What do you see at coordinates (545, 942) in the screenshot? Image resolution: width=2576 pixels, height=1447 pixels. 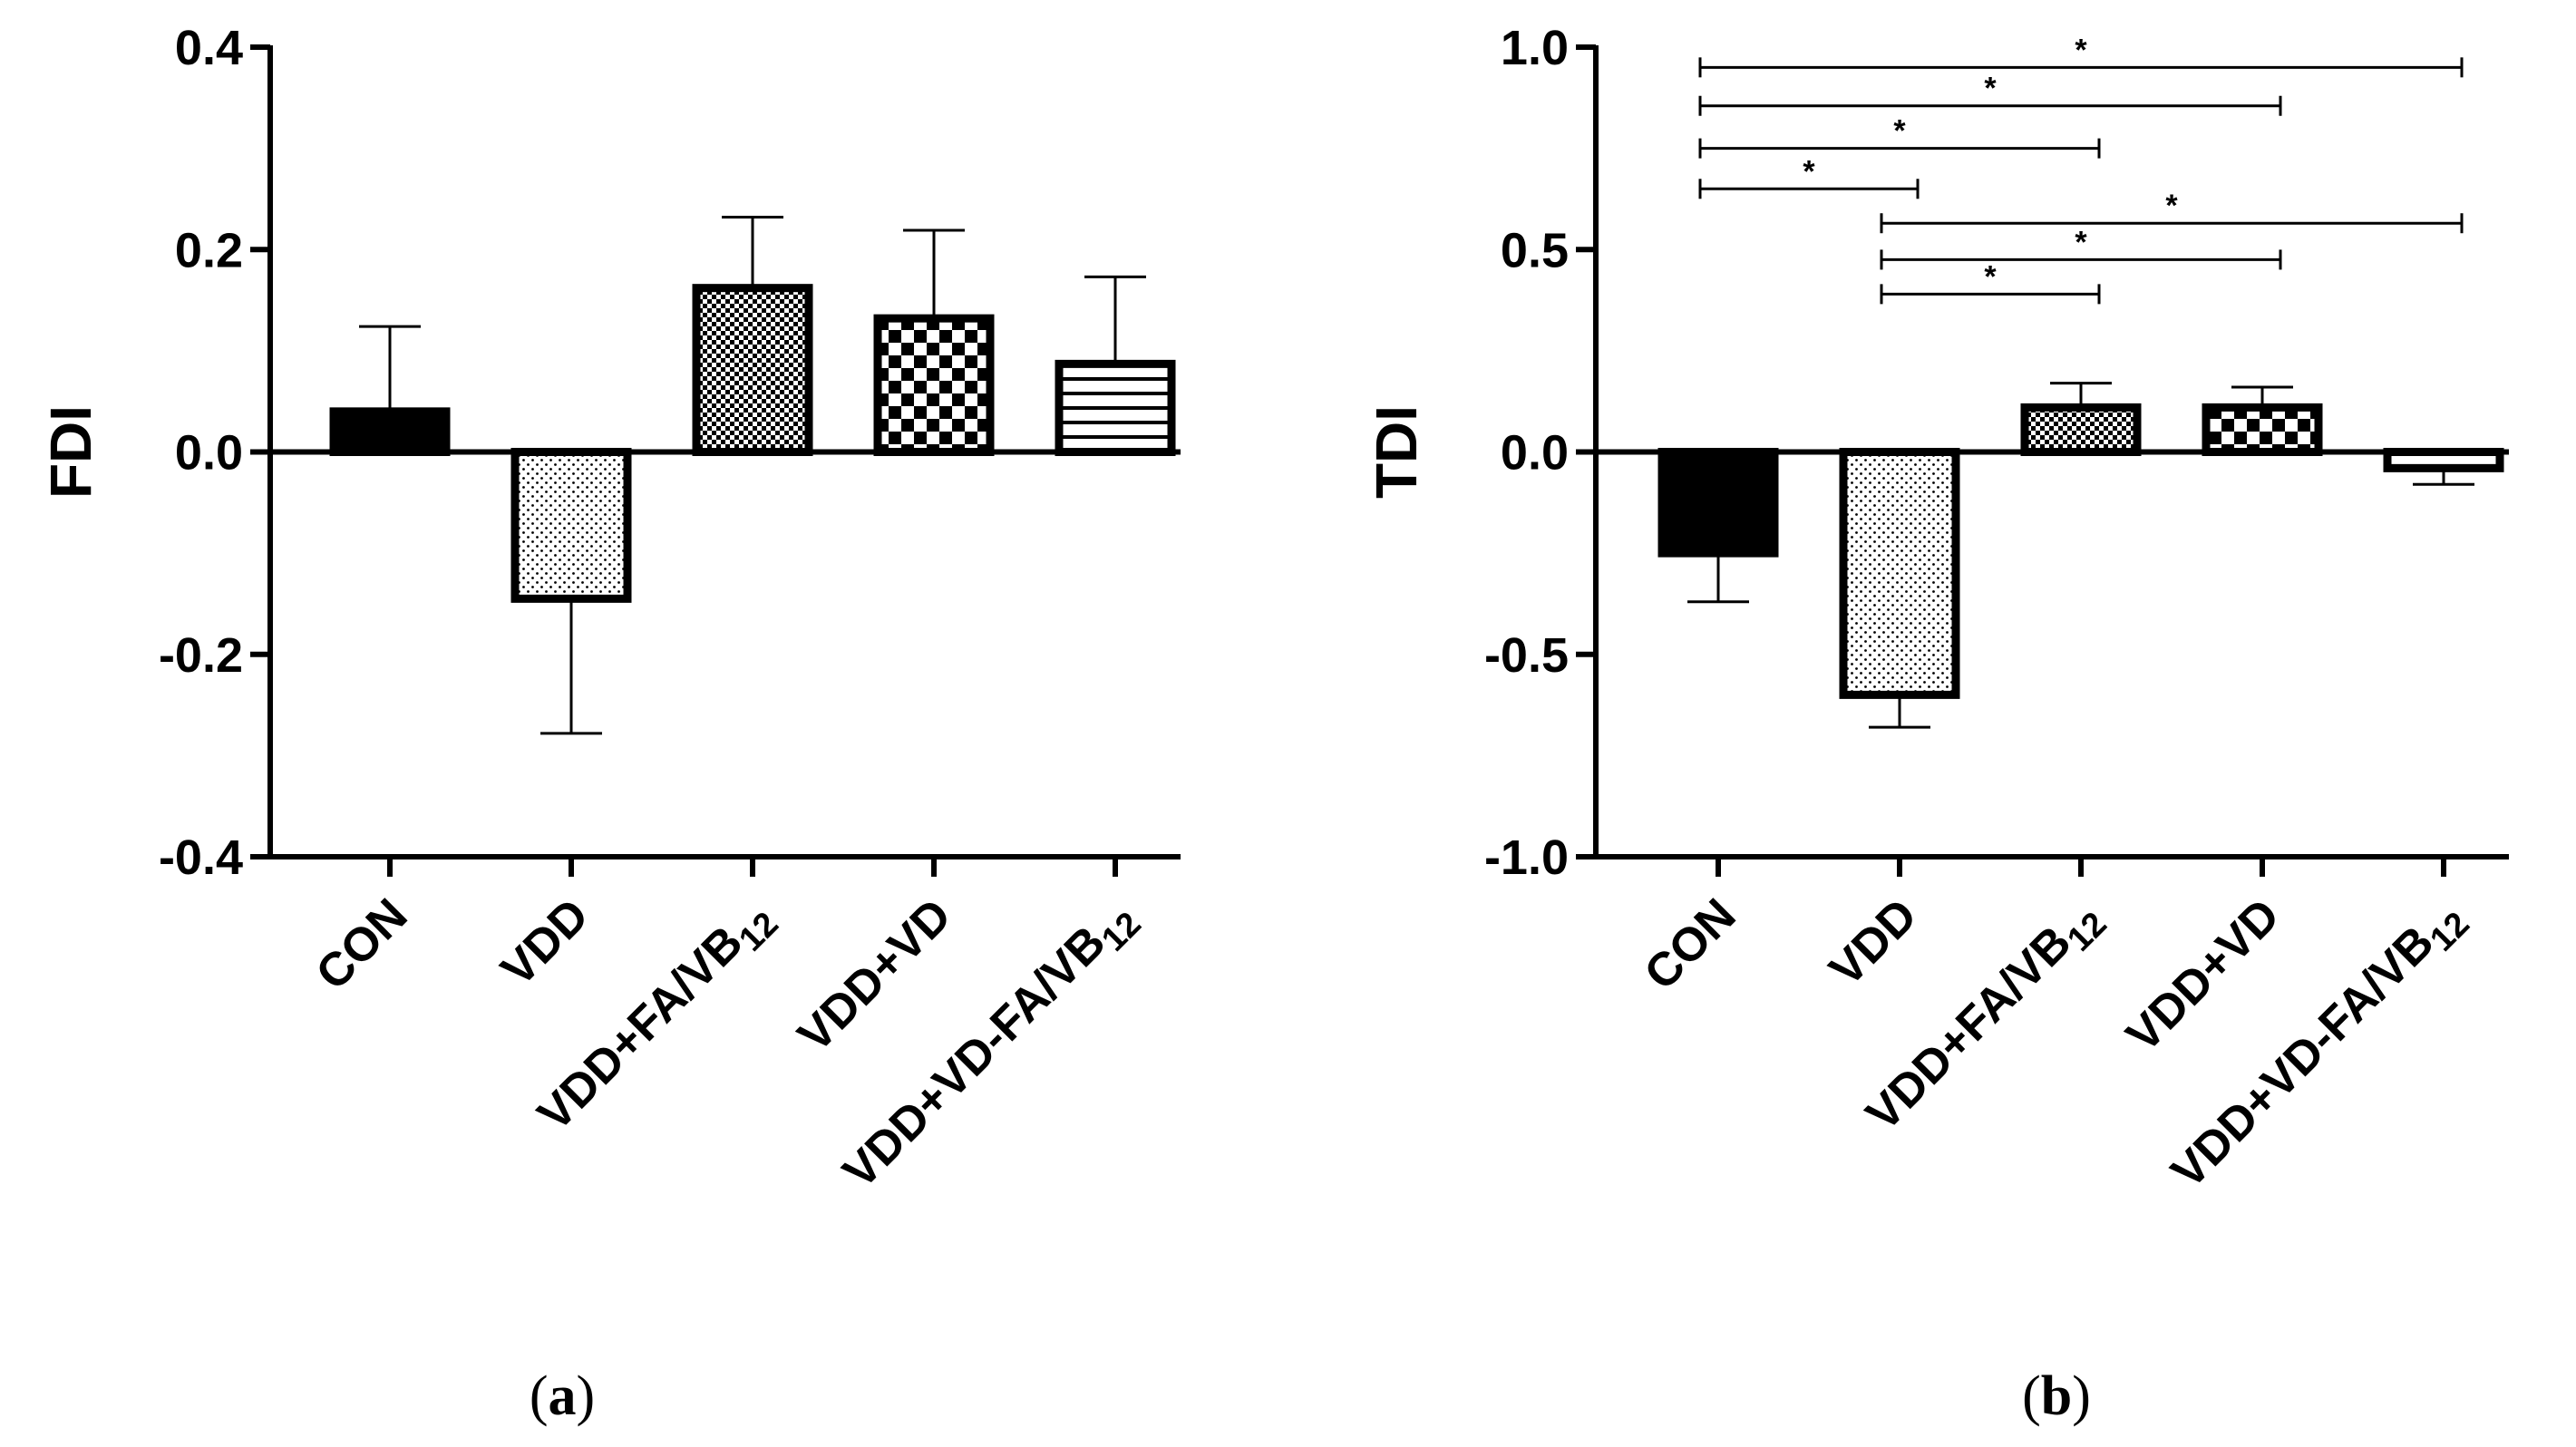 I see `panel-a-category-label: VDD` at bounding box center [545, 942].